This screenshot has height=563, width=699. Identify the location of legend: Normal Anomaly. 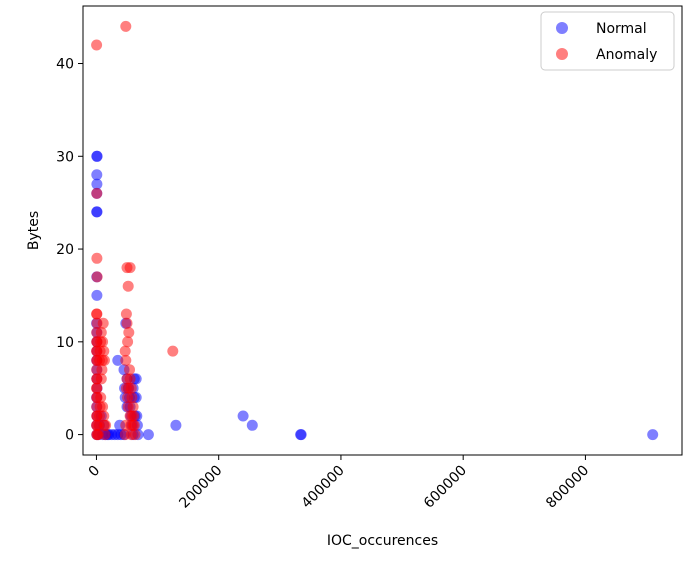
(607, 41).